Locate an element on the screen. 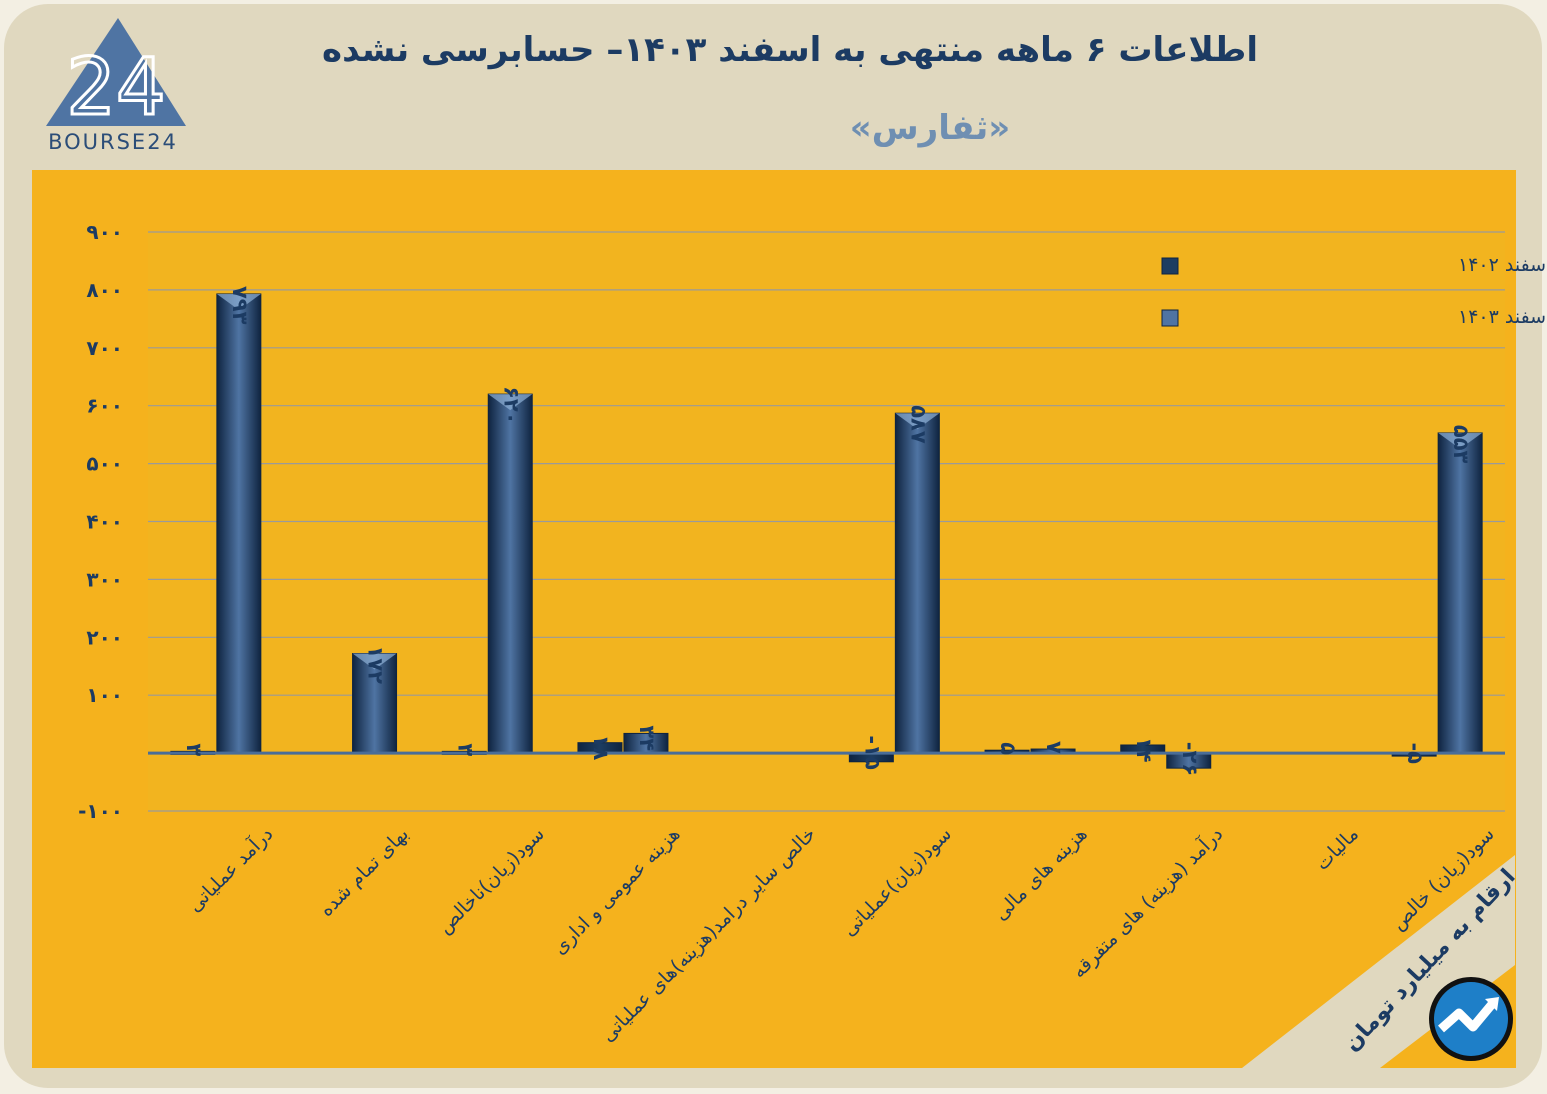 This screenshot has width=1547, height=1094. bar-value-label: ۵۸۷ is located at coordinates (918, 424).